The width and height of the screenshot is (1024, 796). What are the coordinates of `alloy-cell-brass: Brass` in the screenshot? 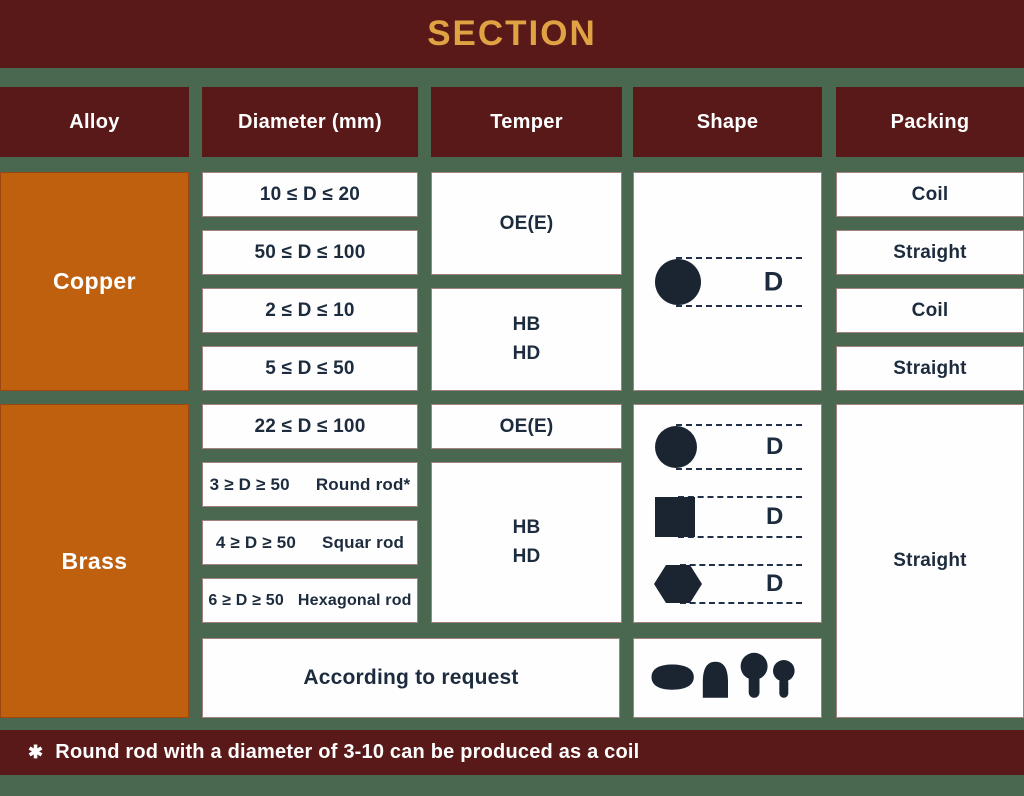 It's located at (94, 561).